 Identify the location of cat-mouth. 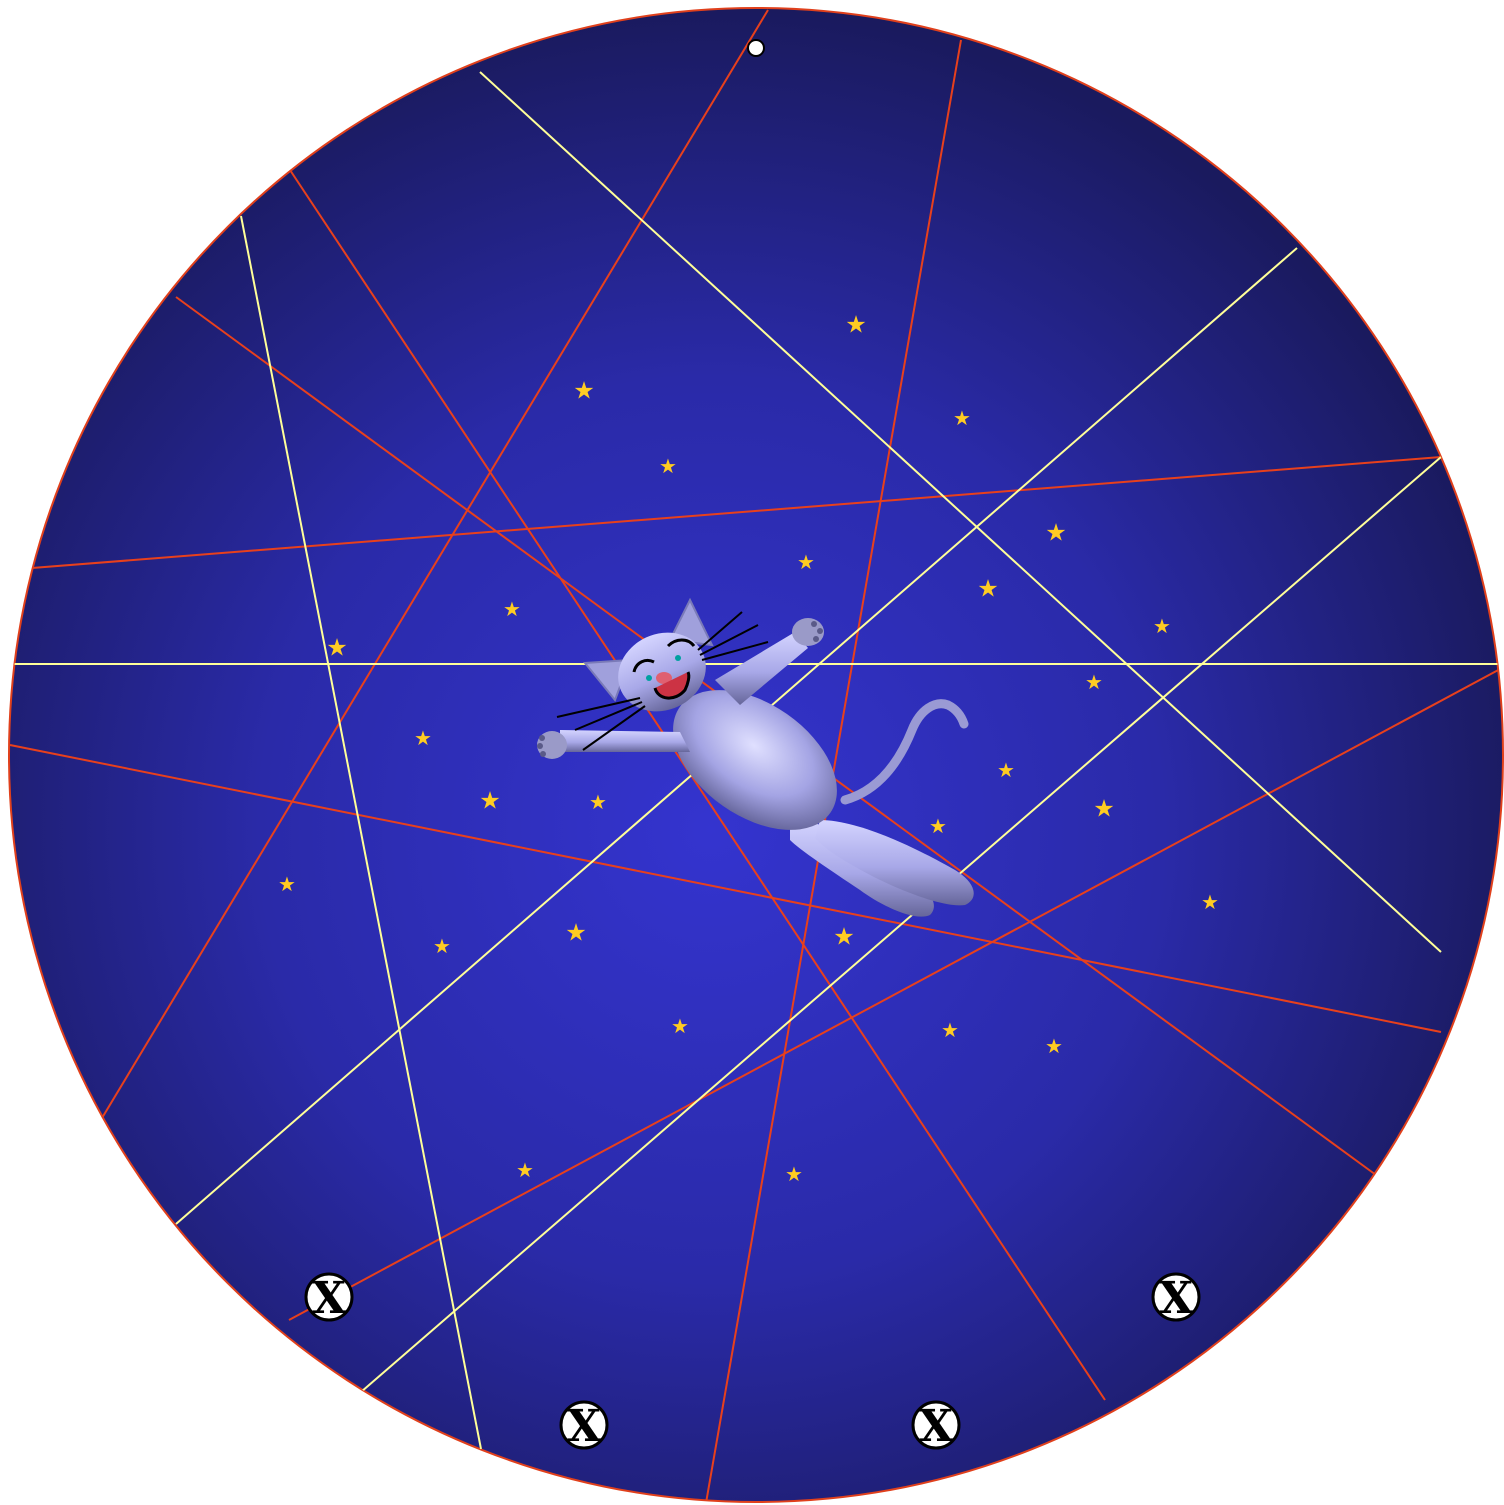
(672, 685).